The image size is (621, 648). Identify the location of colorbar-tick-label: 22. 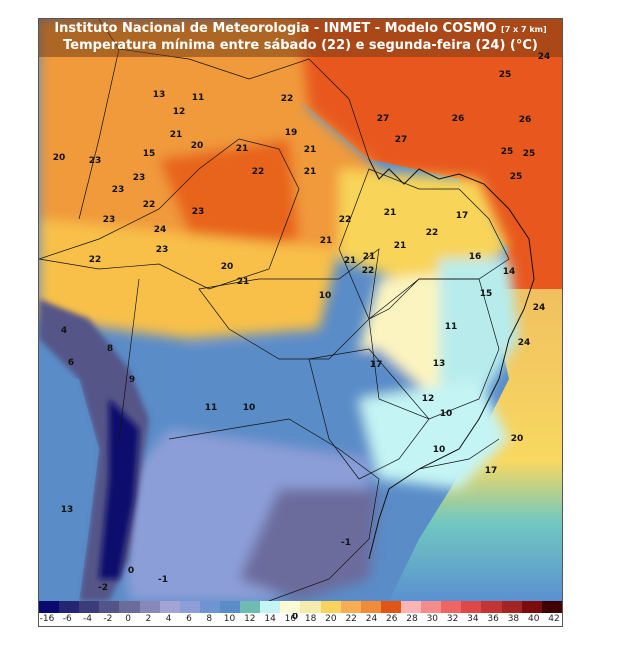
(351, 619).